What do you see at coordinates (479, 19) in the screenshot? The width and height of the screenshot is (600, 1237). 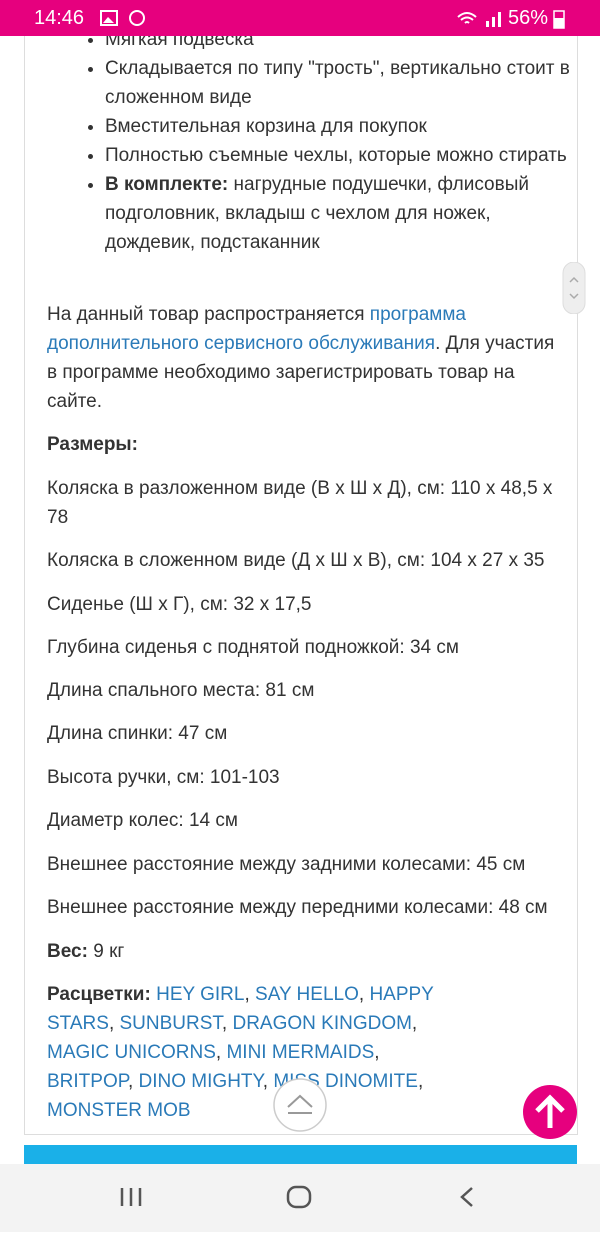 I see `signal-icons` at bounding box center [479, 19].